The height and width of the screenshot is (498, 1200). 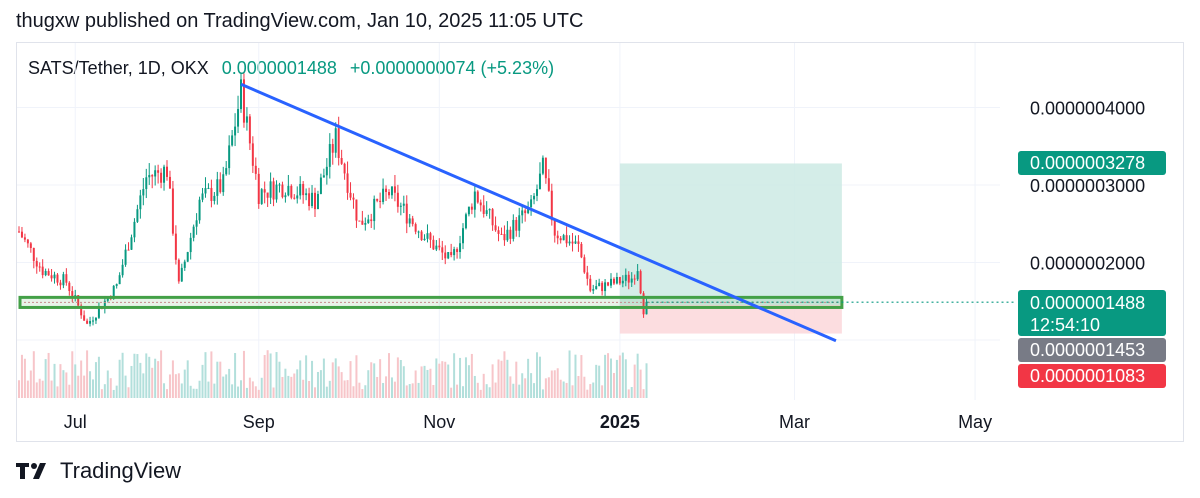 What do you see at coordinates (1087, 109) in the screenshot?
I see `y-tick-label: 0.0000004000` at bounding box center [1087, 109].